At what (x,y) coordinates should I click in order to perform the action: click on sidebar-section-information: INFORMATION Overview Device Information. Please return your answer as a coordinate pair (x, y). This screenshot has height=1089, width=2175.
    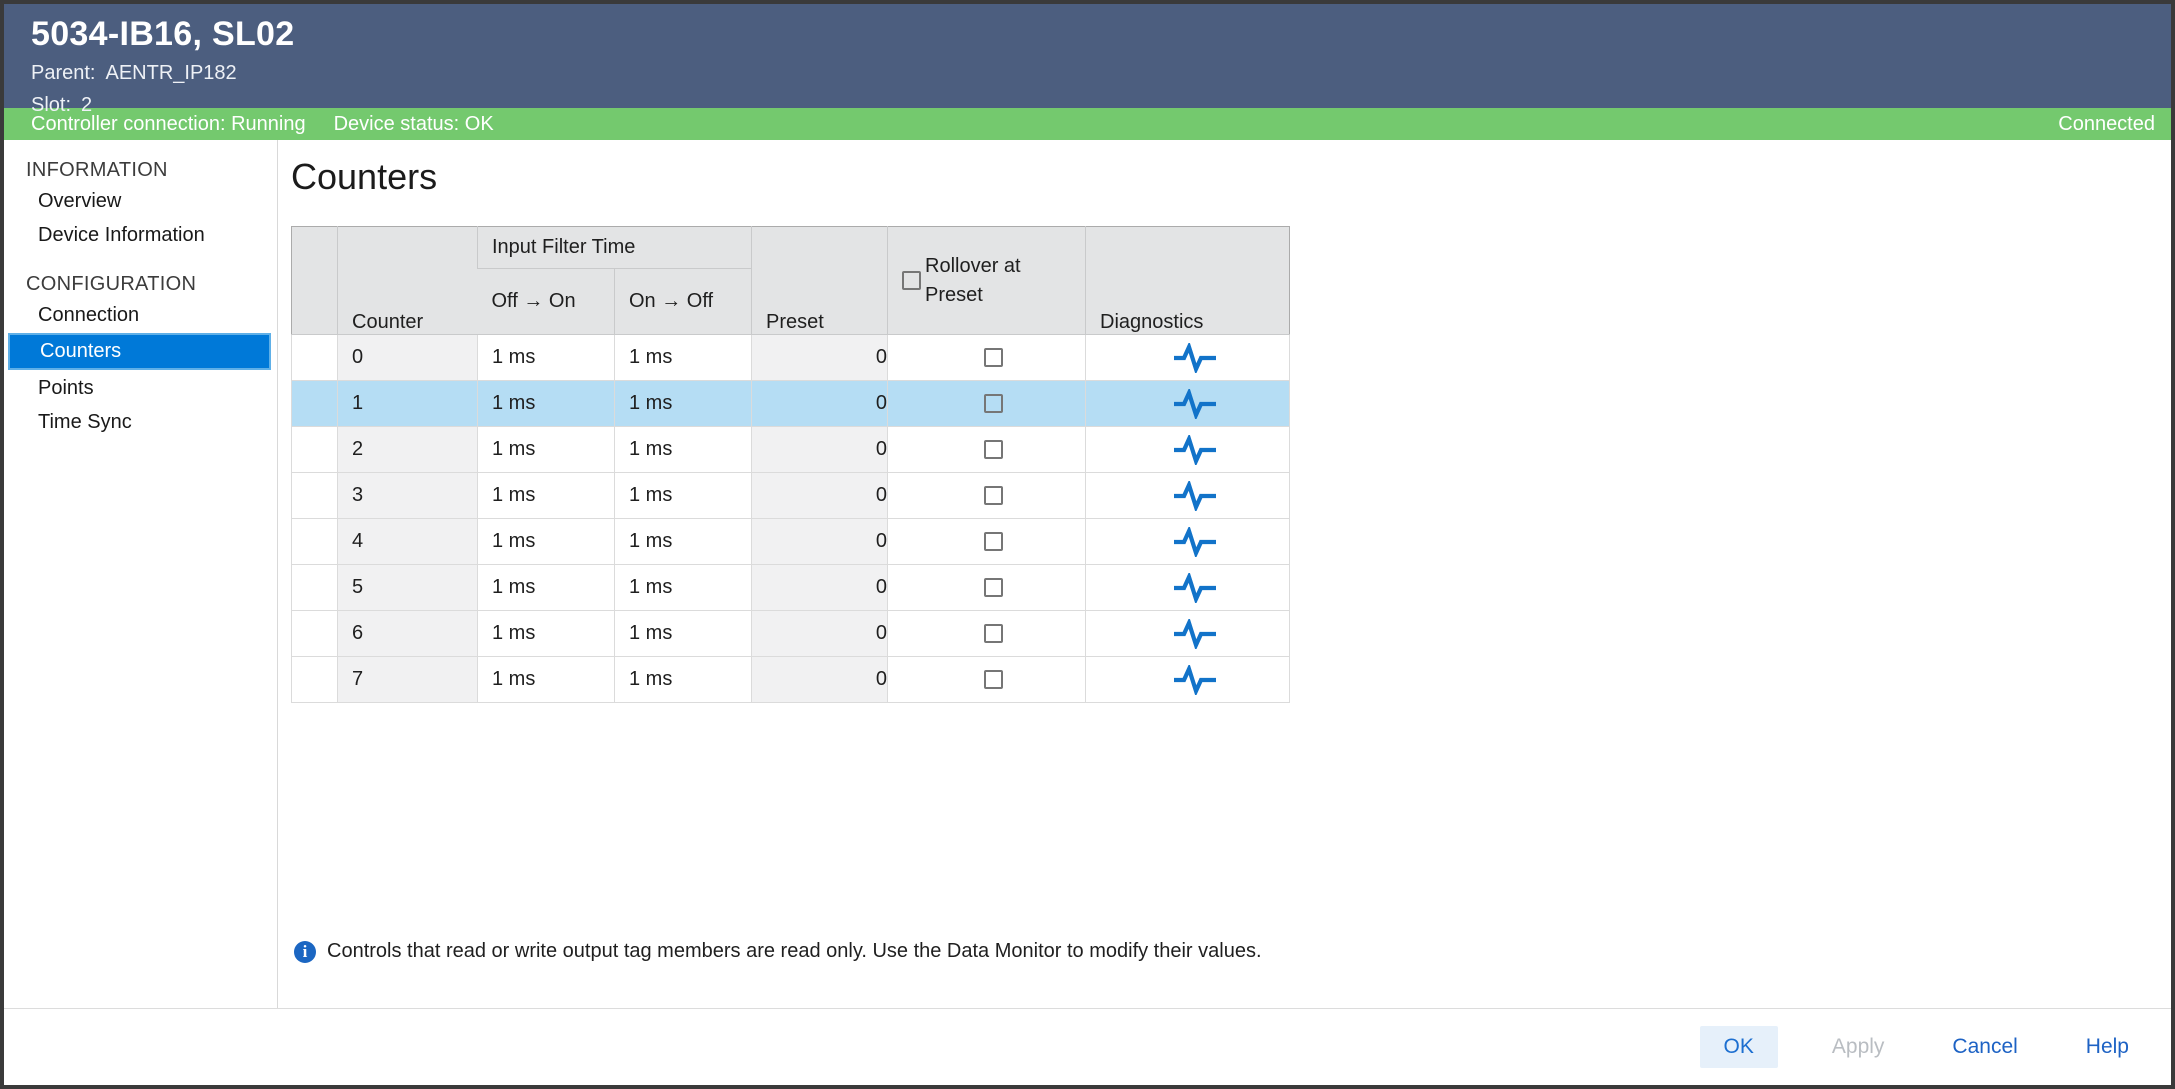
    Looking at the image, I should click on (140, 204).